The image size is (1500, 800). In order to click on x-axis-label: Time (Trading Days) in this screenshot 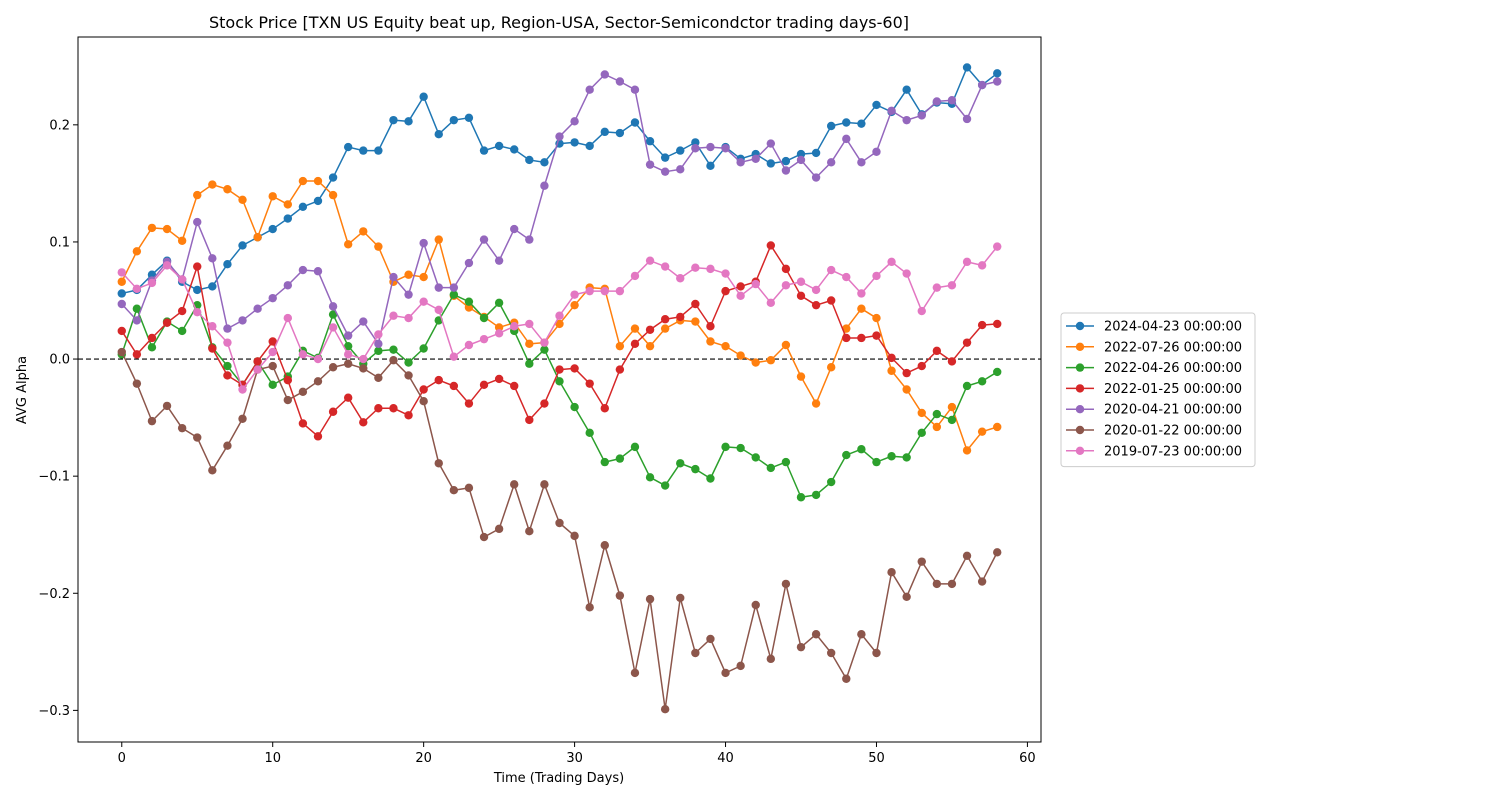, I will do `click(558, 778)`.